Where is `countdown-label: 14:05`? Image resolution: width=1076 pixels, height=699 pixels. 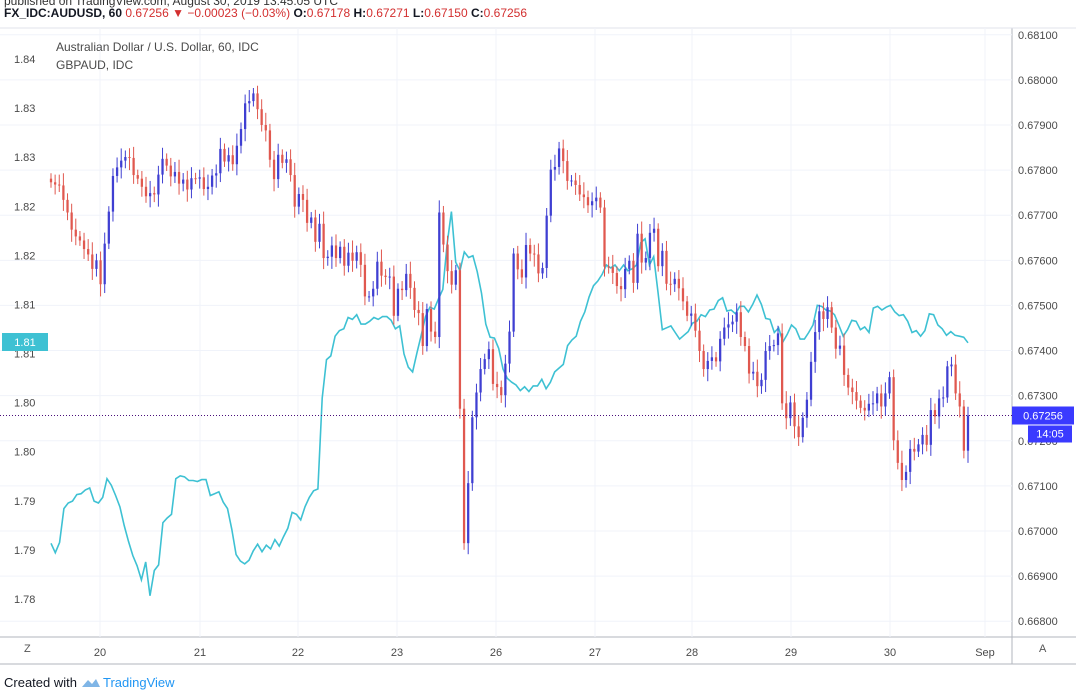
countdown-label: 14:05 is located at coordinates (1050, 435).